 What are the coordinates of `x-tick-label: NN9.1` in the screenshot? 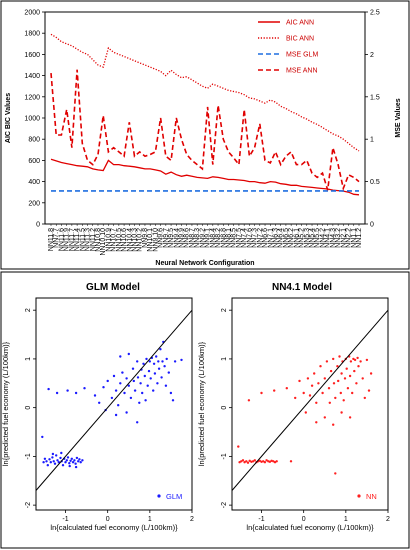 It's located at (208, 238).